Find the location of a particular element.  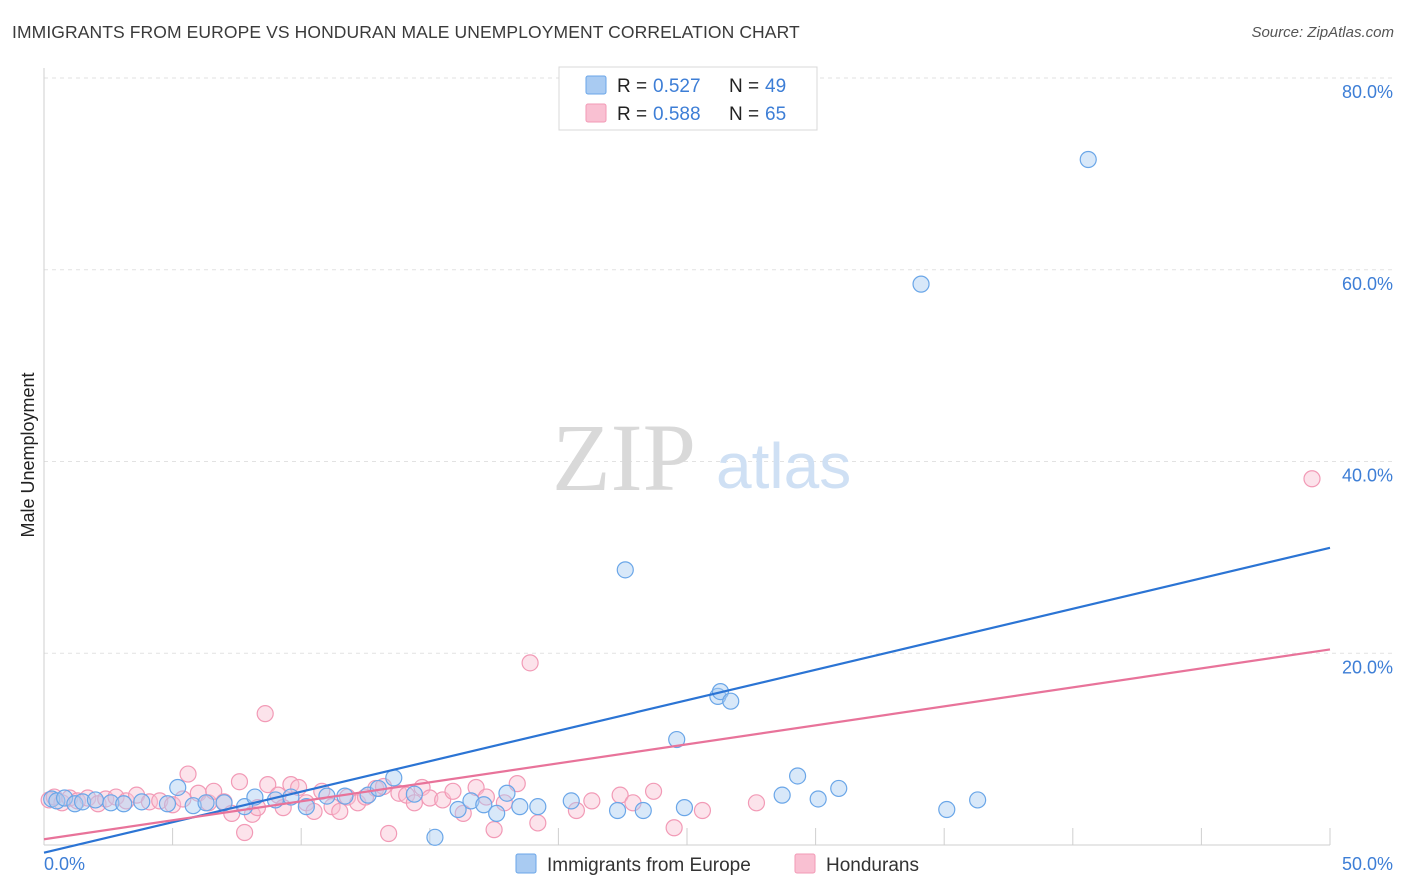

legend-n-label-hondurans: N = is located at coordinates (744, 114).